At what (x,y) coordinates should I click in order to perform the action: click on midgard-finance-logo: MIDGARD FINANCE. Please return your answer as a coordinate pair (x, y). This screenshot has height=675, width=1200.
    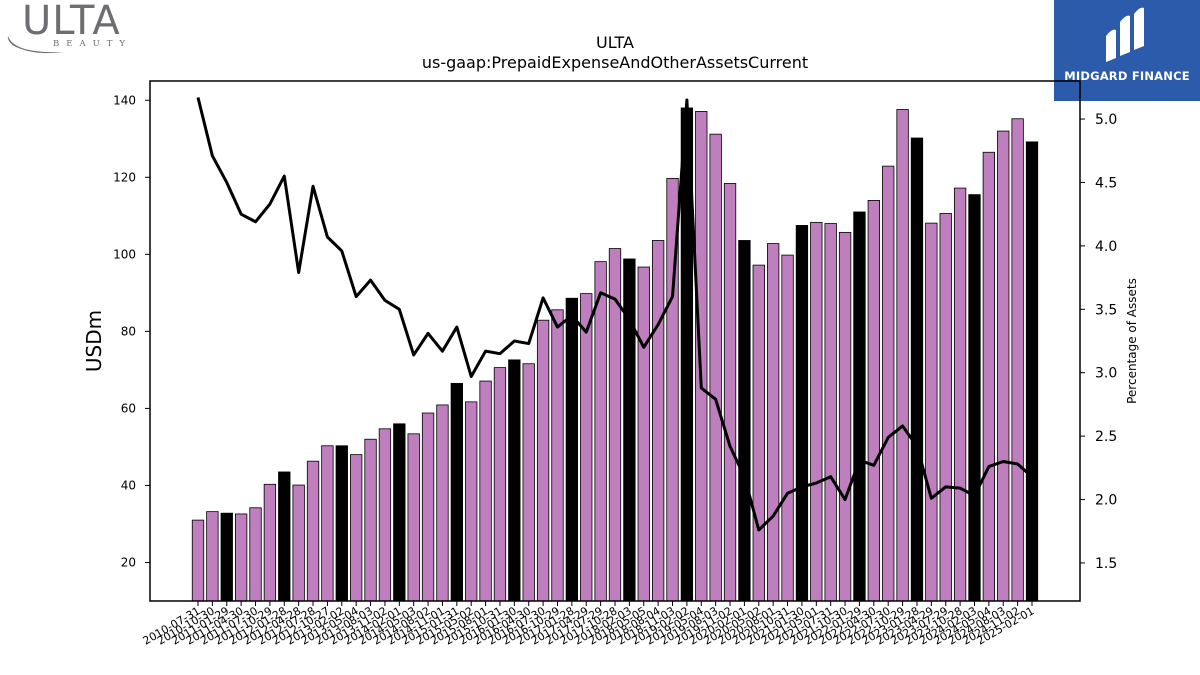
    Looking at the image, I should click on (1127, 50).